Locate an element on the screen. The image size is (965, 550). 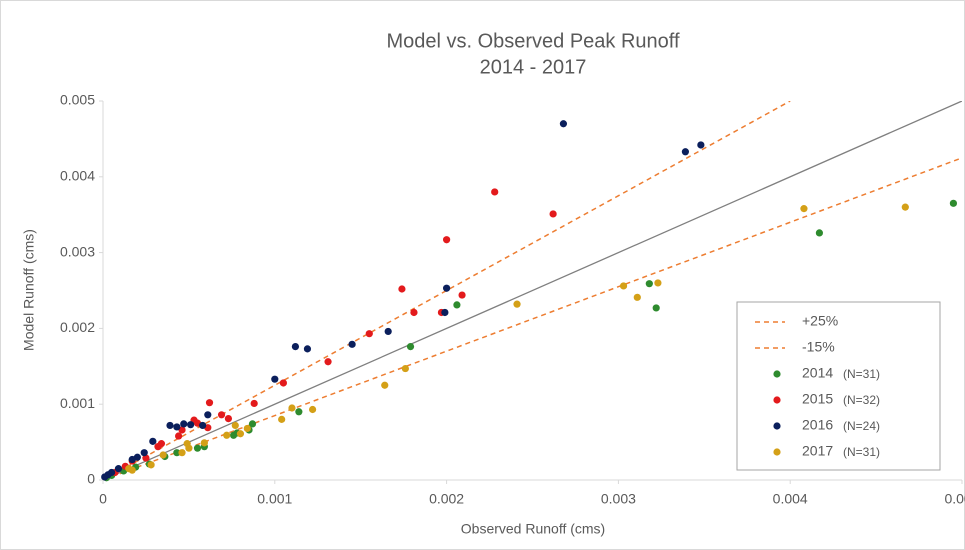
x-tick-label: 0.005 is located at coordinates (954, 499).